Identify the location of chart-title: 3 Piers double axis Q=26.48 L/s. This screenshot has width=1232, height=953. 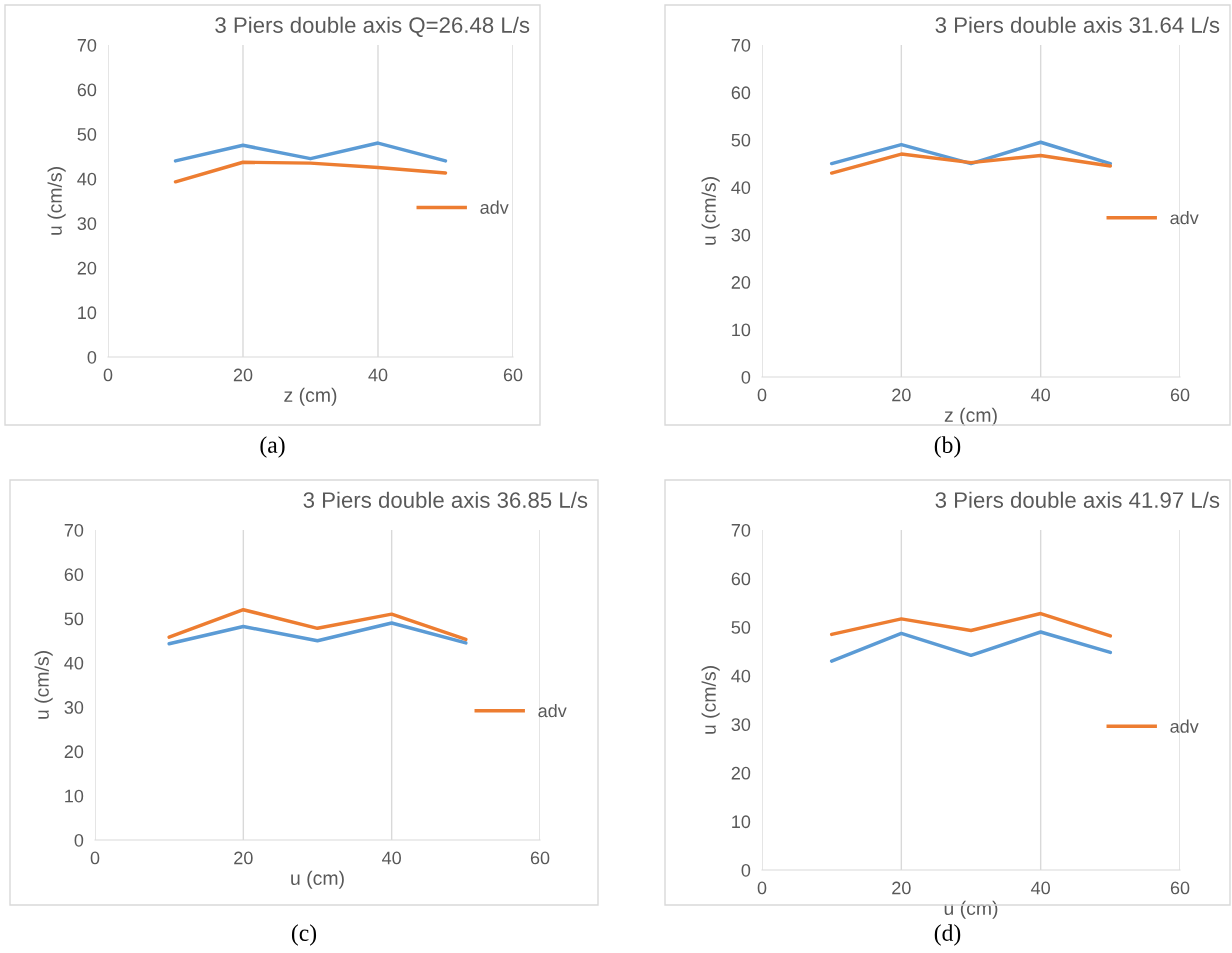
(372, 26).